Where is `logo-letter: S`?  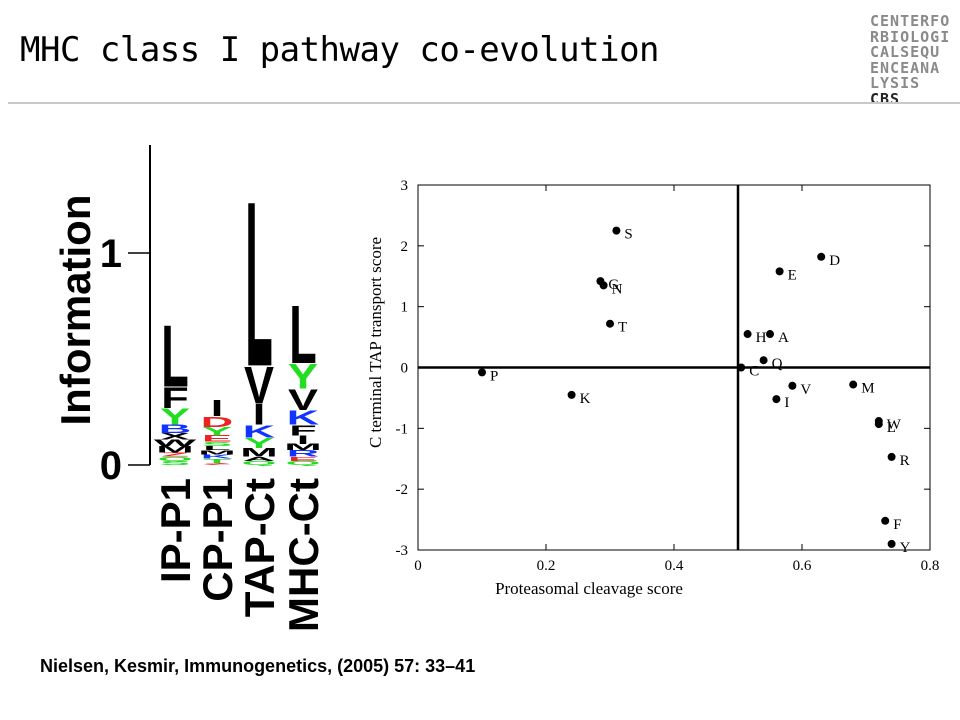 logo-letter: S is located at coordinates (217, 444).